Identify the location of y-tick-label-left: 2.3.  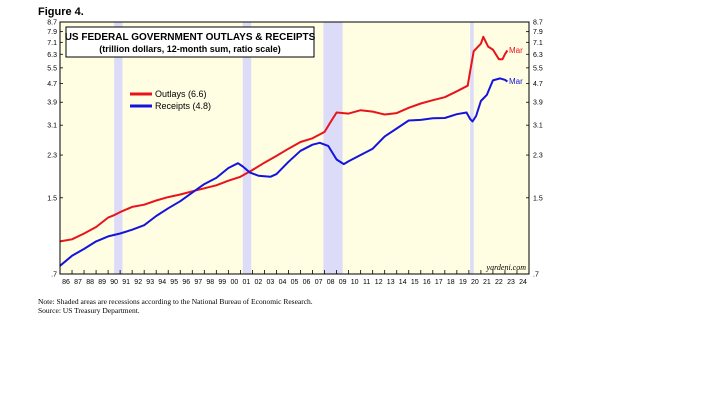
(52, 156).